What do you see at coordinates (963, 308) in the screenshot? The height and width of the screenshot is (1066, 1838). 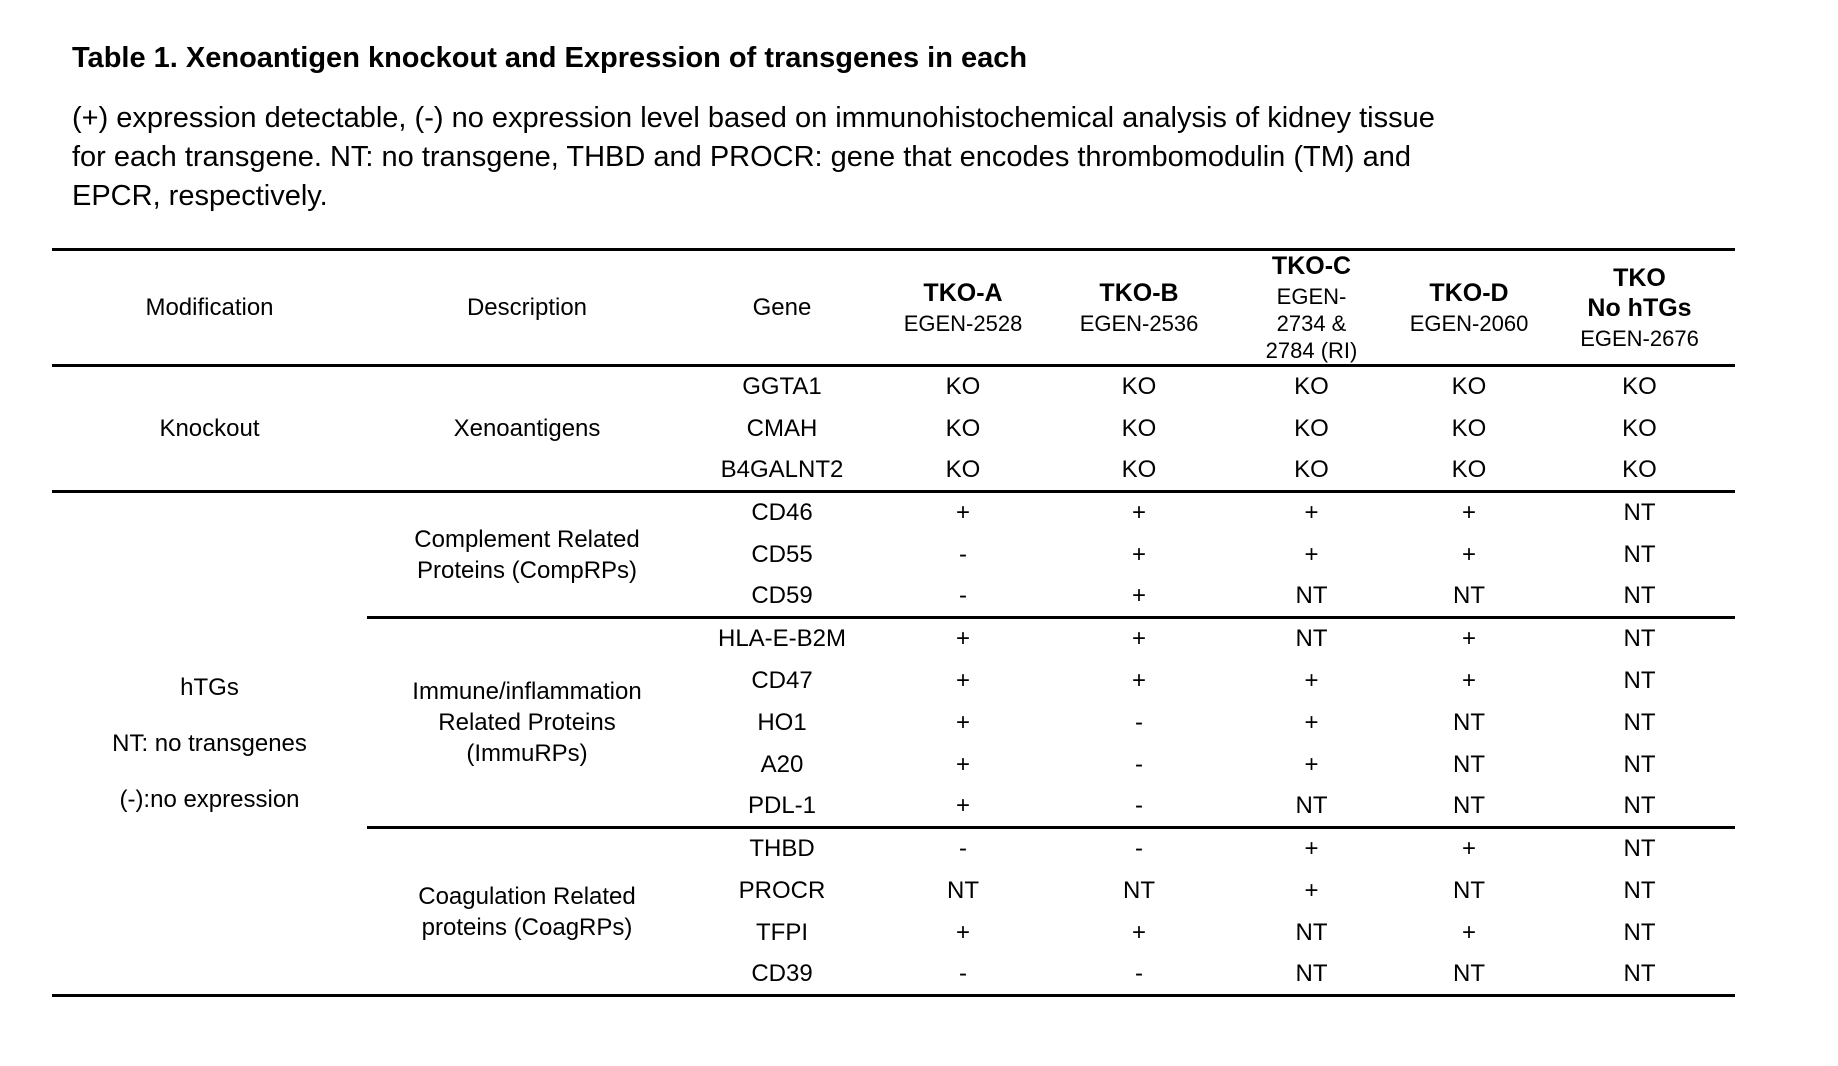 I see `col-header-tko-a: TKO-A EGEN-2528` at bounding box center [963, 308].